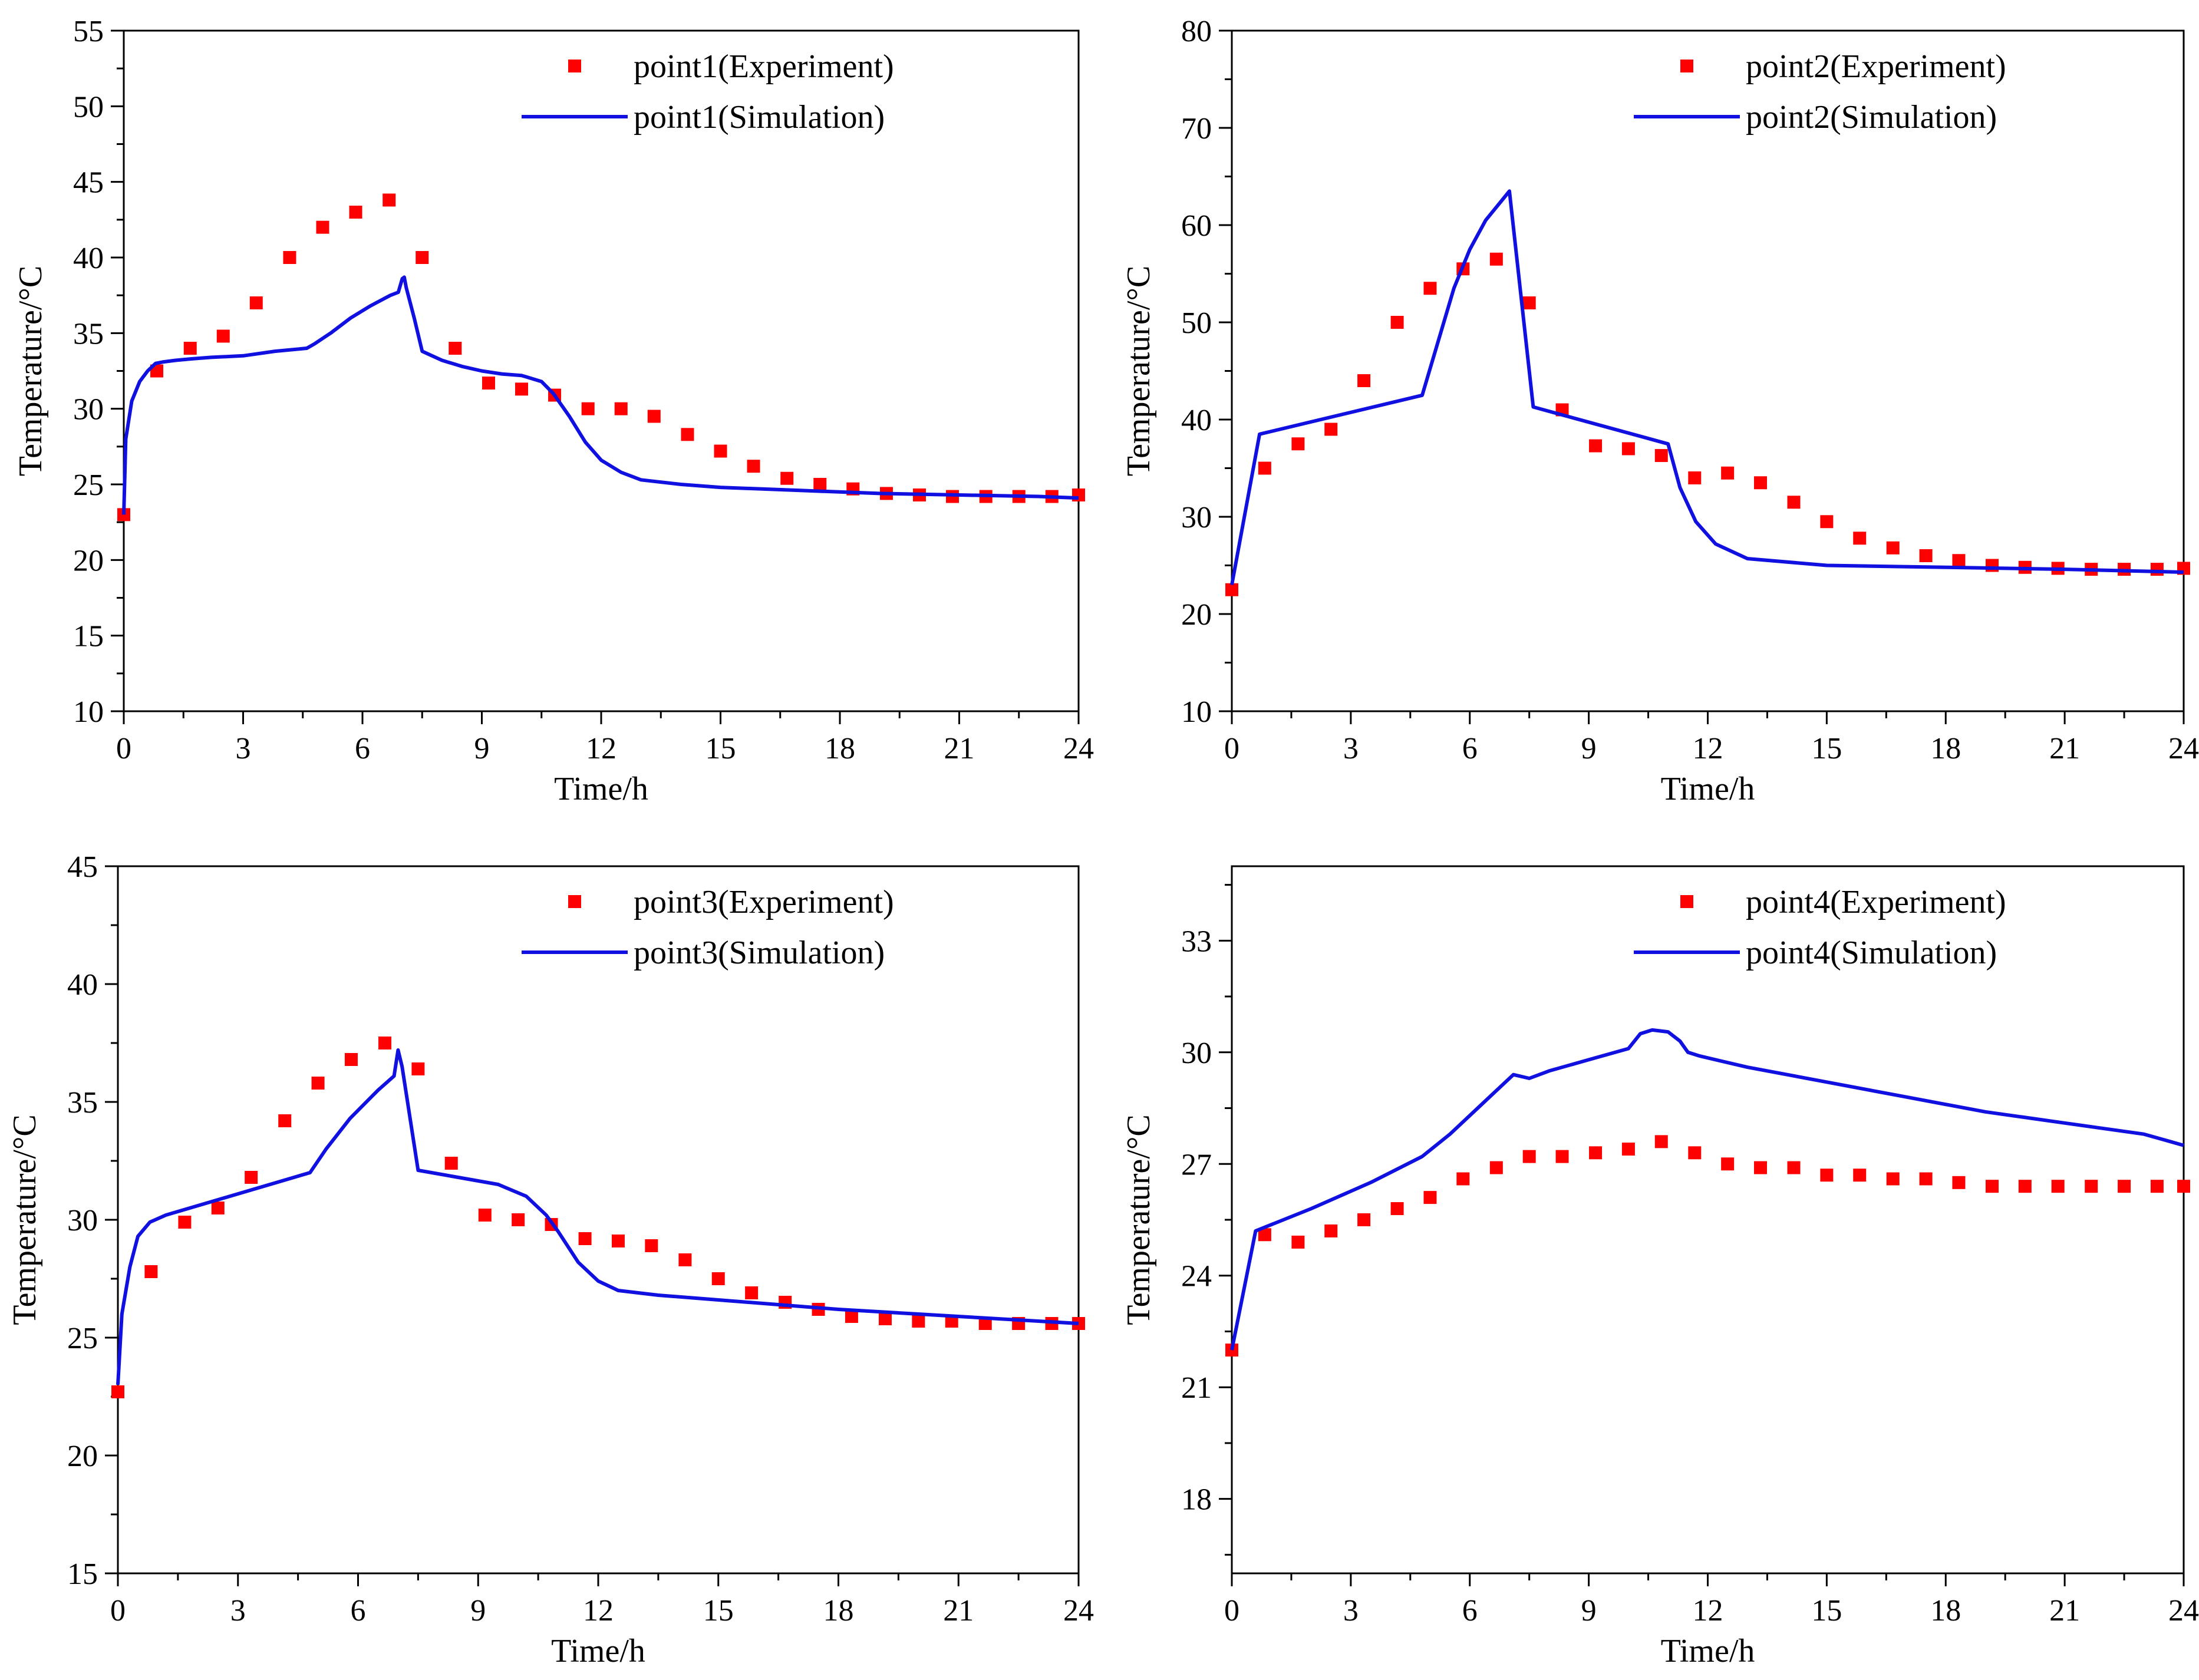  Describe the element at coordinates (238, 1611) in the screenshot. I see `x-tick-label: 3` at that location.